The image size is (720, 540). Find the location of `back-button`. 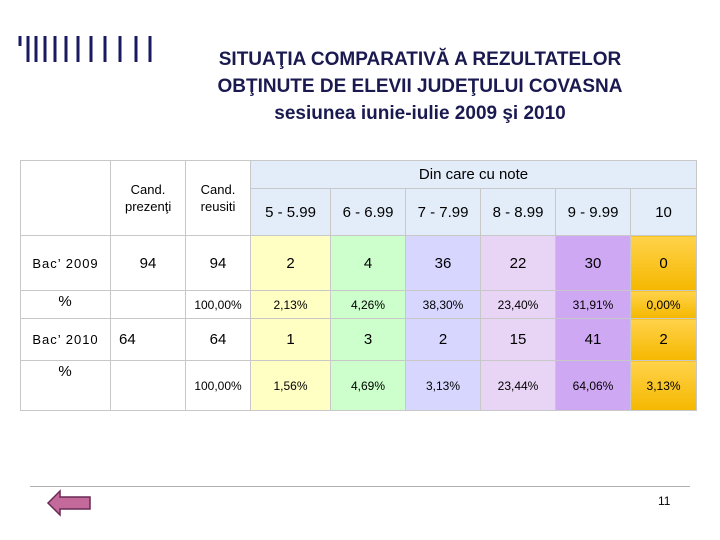

back-button is located at coordinates (71, 504).